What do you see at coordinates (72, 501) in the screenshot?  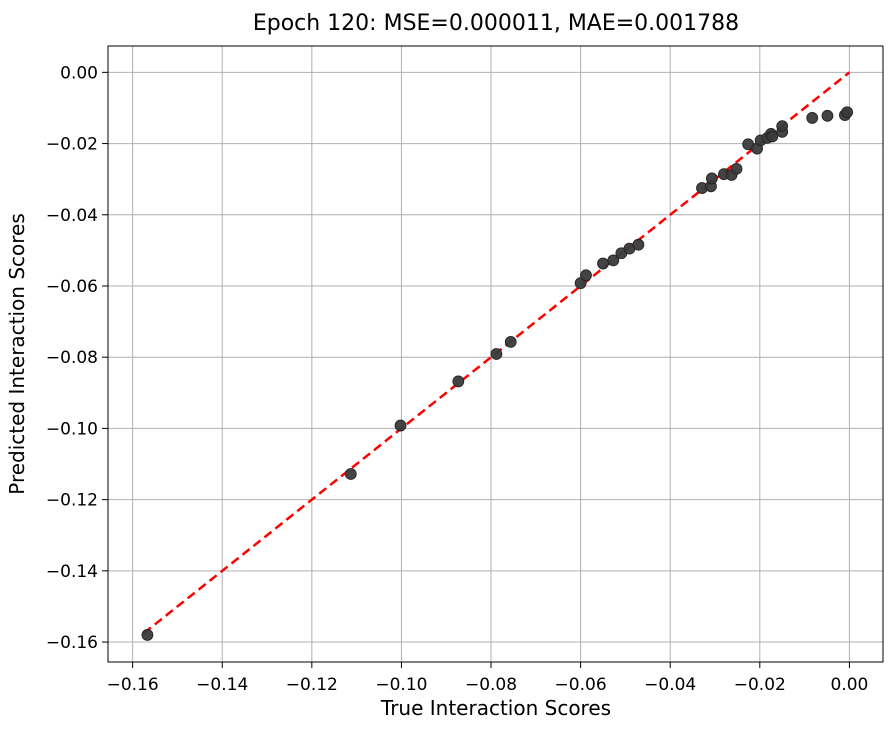 I see `y-tick-label: −0.12` at bounding box center [72, 501].